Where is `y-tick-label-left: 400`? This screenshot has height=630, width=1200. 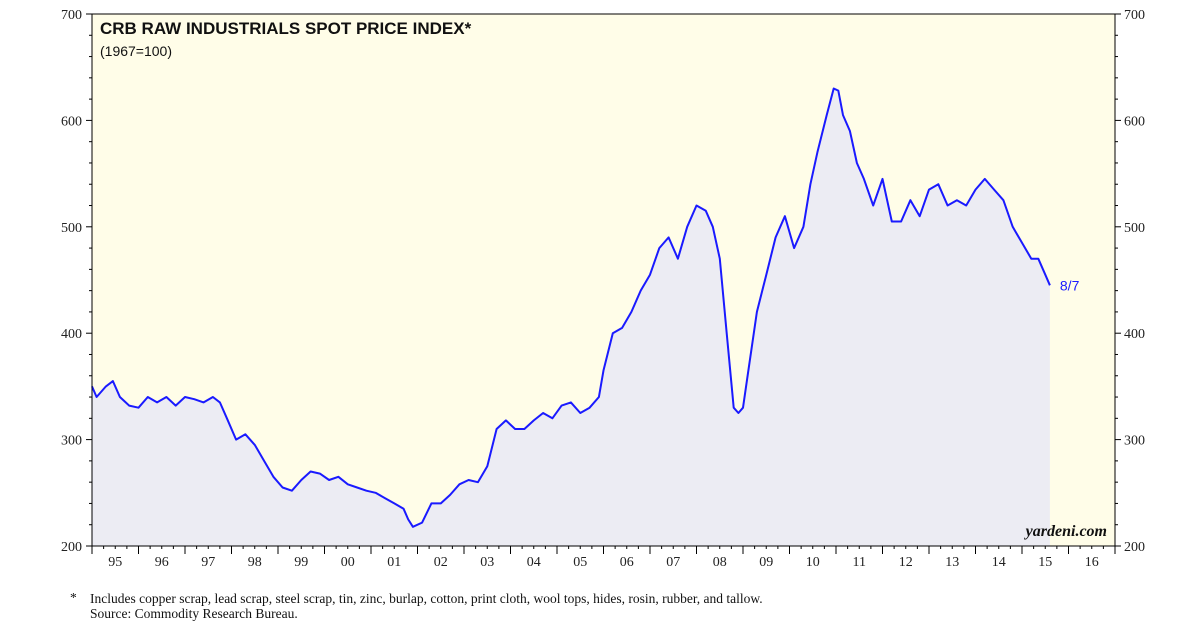 y-tick-label-left: 400 is located at coordinates (71, 334).